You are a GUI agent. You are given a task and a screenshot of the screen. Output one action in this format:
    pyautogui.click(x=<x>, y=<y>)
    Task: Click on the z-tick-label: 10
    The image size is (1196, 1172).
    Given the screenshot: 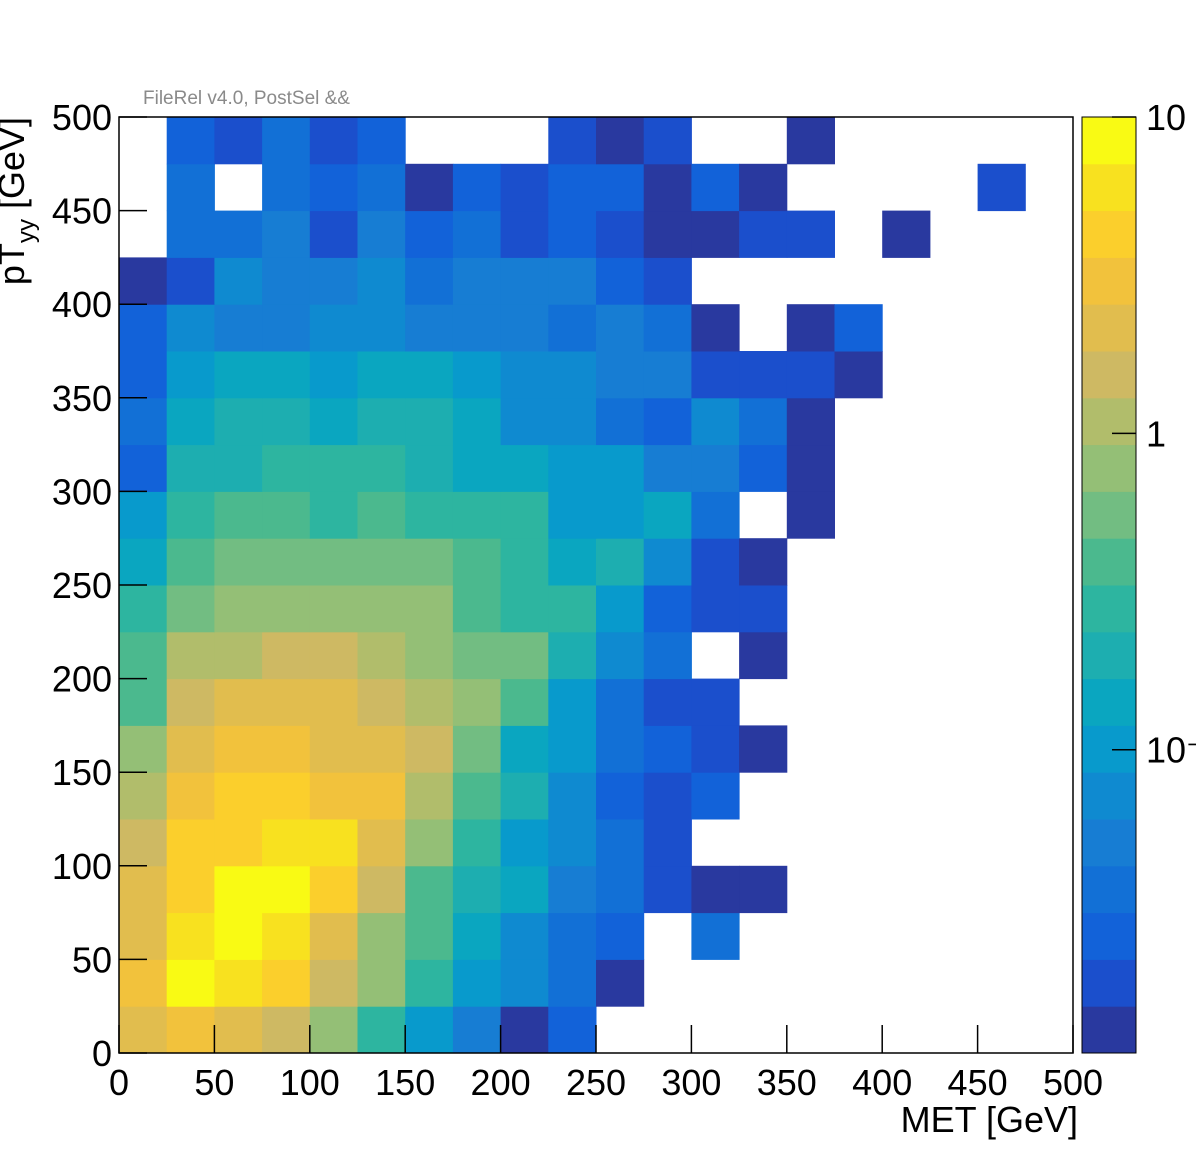 What is the action you would take?
    pyautogui.click(x=1166, y=117)
    